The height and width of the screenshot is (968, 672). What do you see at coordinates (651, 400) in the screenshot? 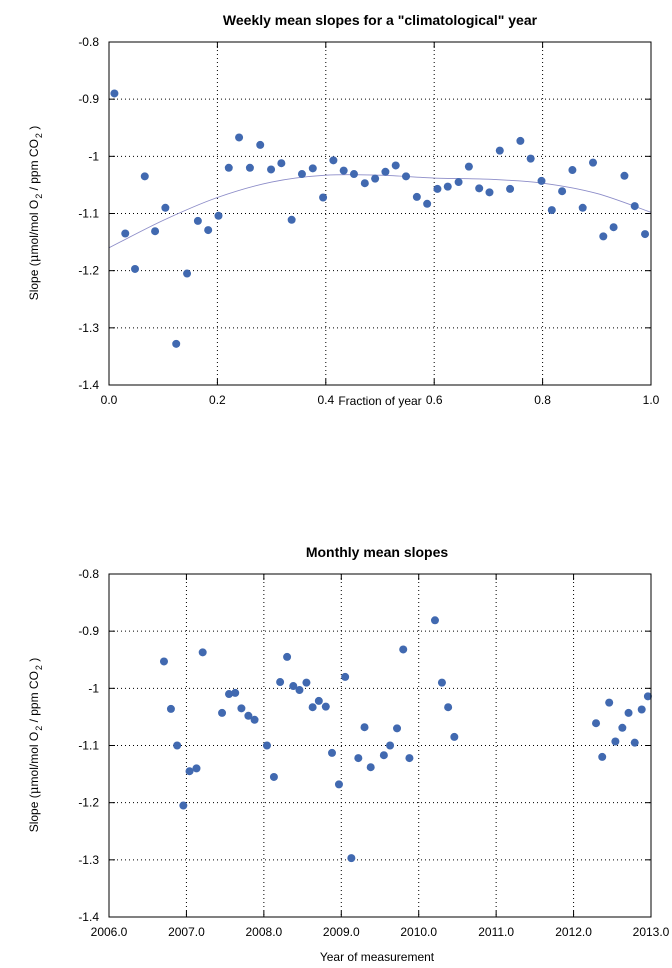
I see `x-tick-label: 1.0` at bounding box center [651, 400].